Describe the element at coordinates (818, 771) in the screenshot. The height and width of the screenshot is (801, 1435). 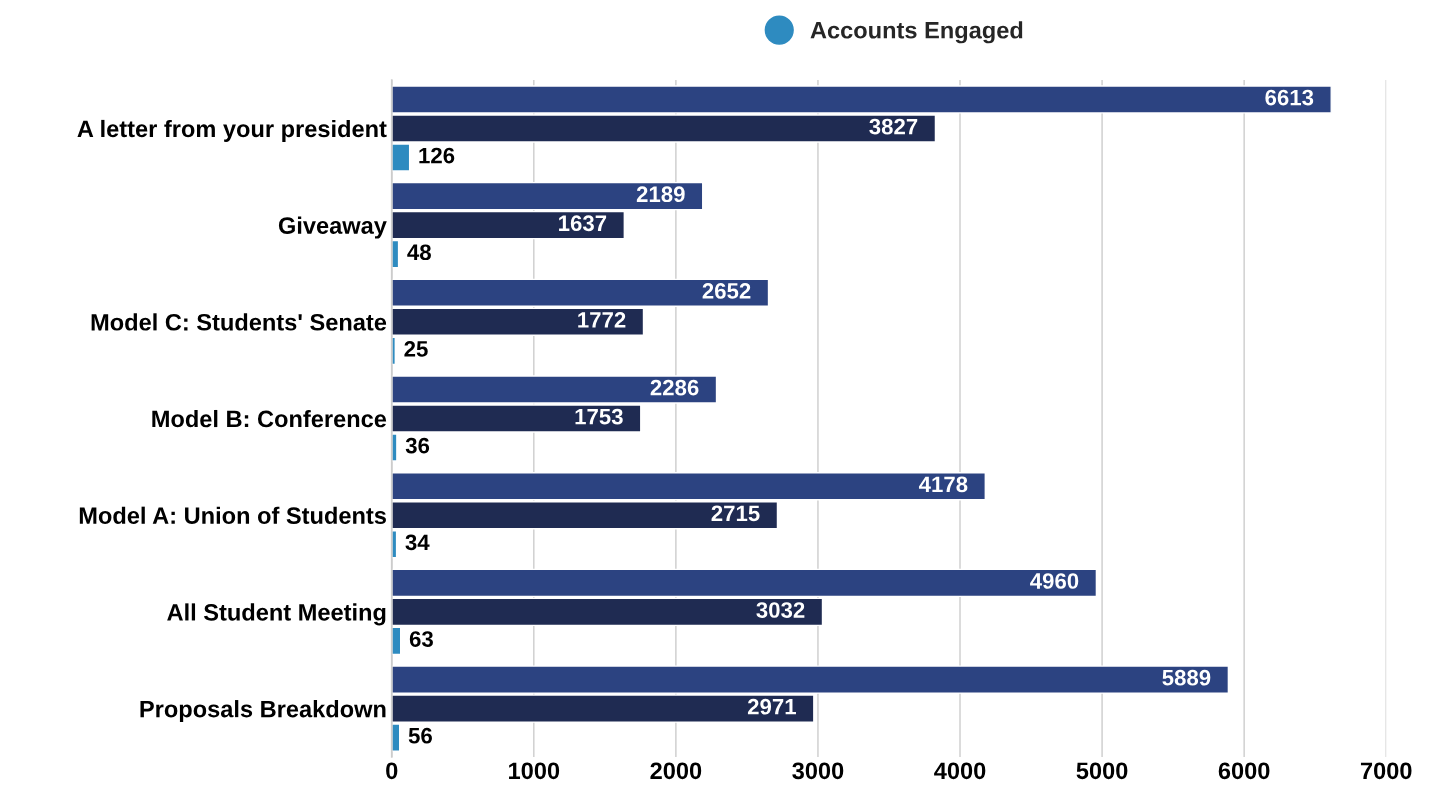
I see `x-tick-label: 3000` at that location.